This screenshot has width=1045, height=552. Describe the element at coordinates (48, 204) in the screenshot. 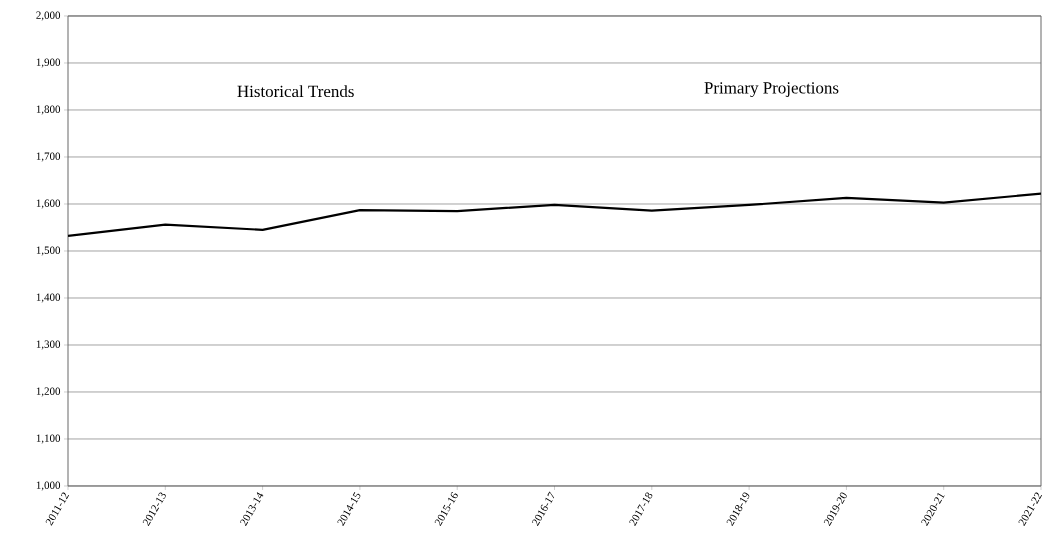

I see `y-tick-label: 1,600` at that location.